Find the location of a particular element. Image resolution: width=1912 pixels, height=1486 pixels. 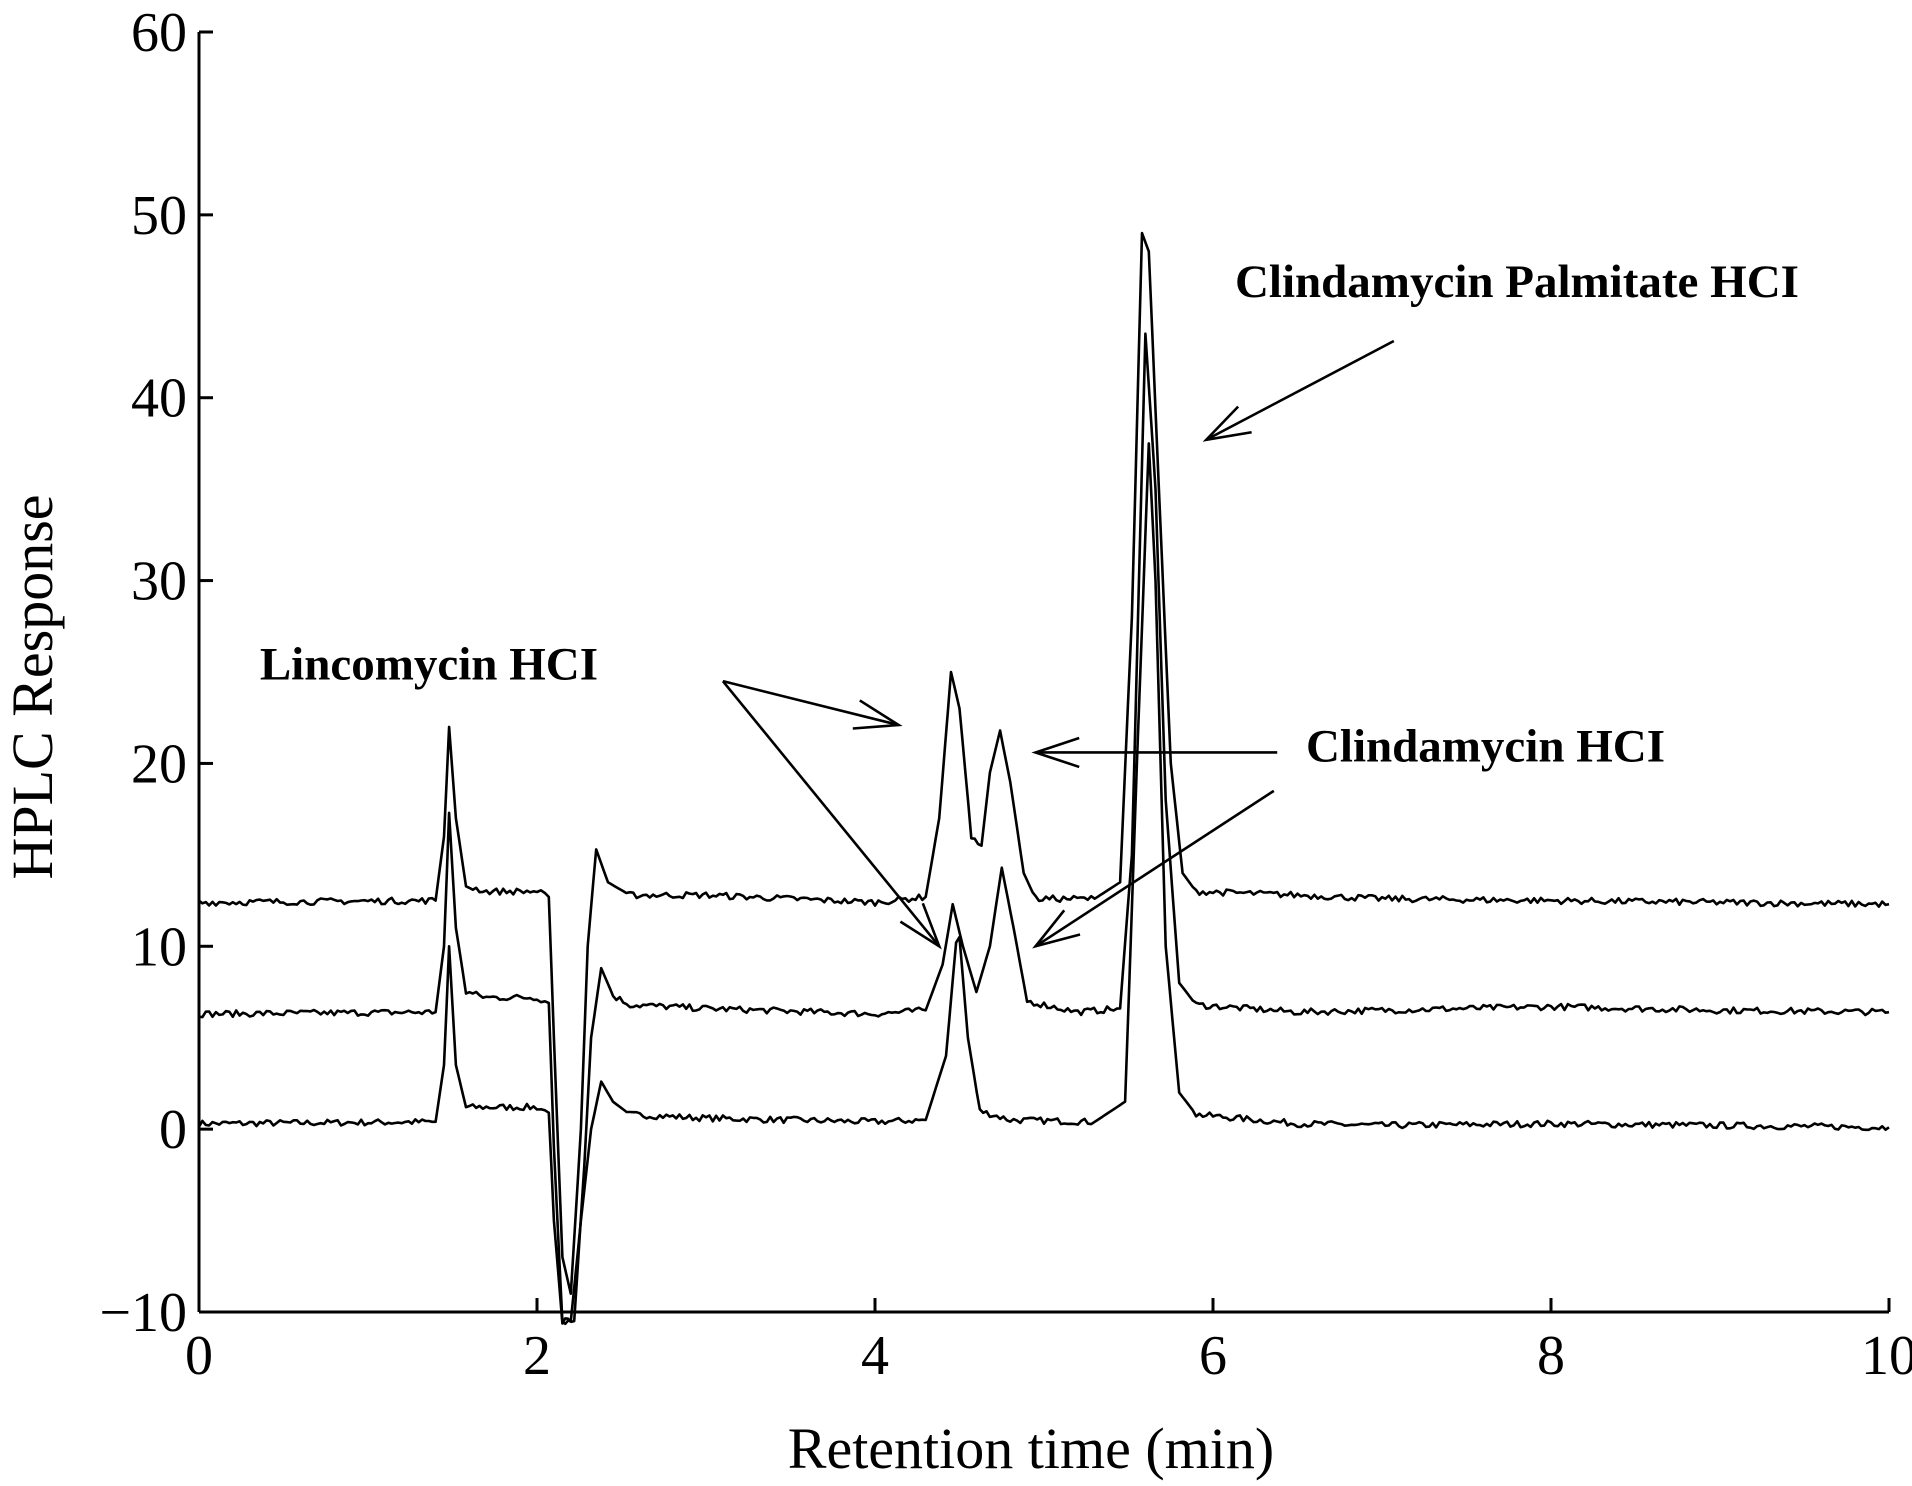

x-tick-label: 2 is located at coordinates (537, 1356).